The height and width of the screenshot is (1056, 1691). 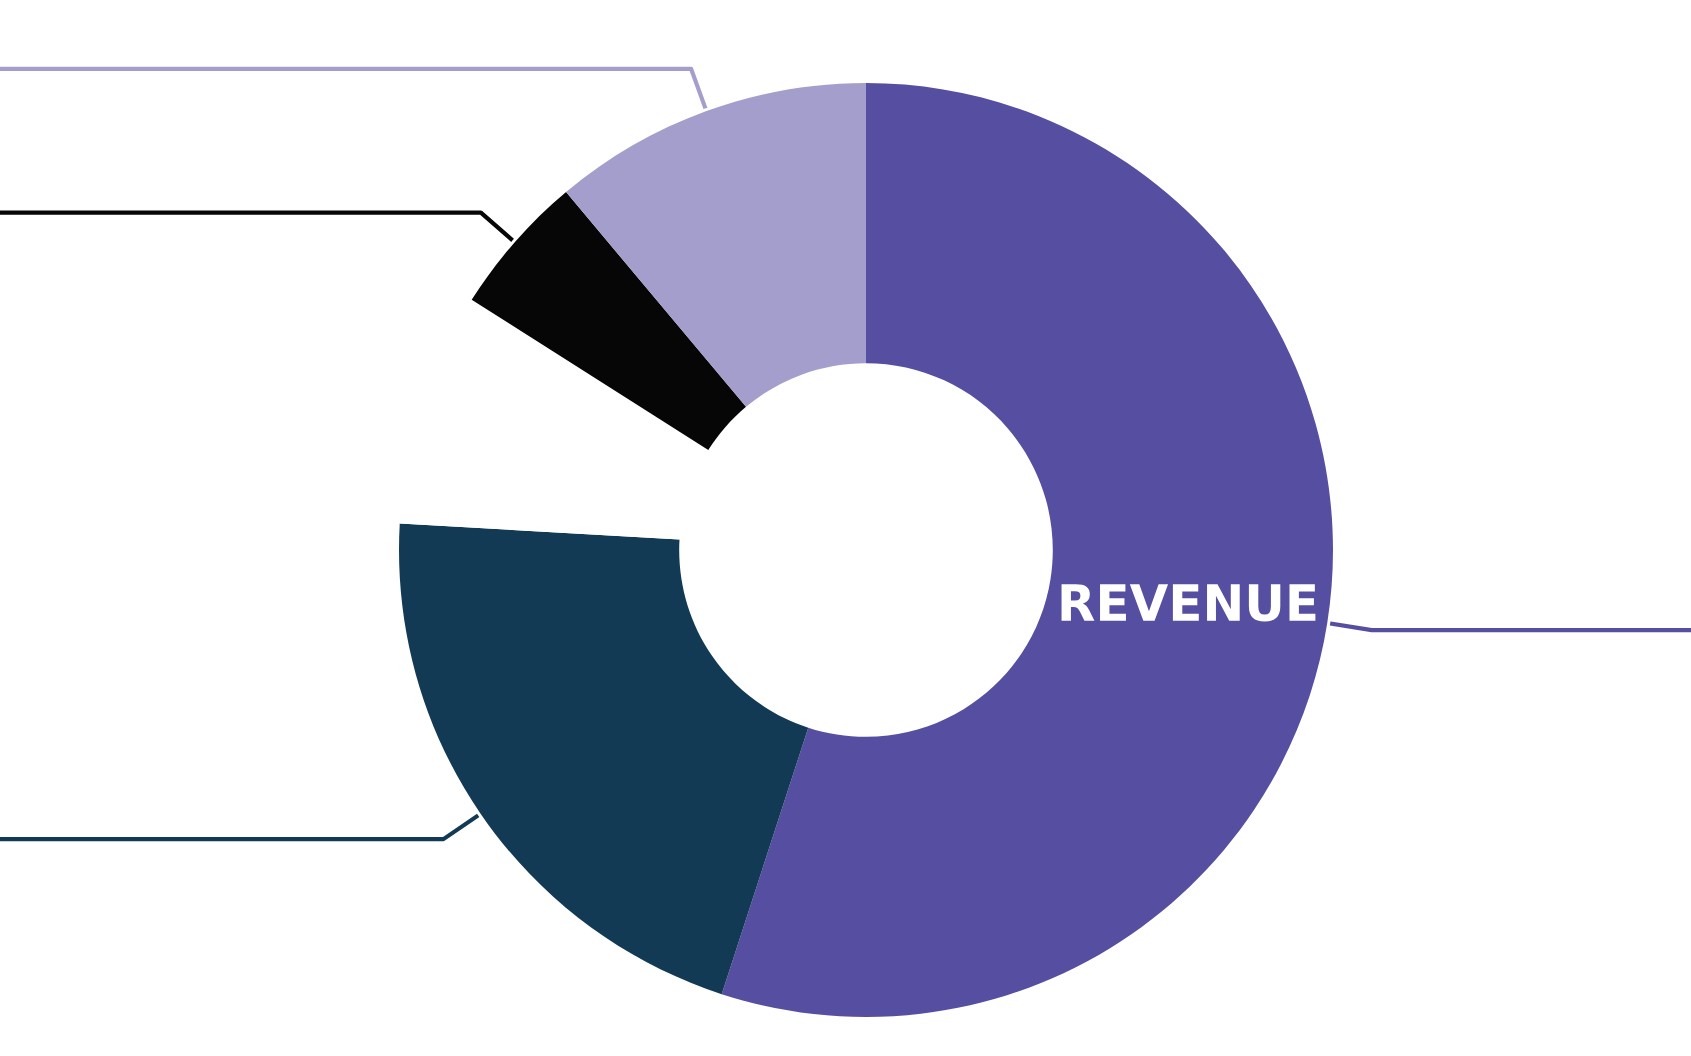 What do you see at coordinates (1188, 603) in the screenshot?
I see `text: REVENUE` at bounding box center [1188, 603].